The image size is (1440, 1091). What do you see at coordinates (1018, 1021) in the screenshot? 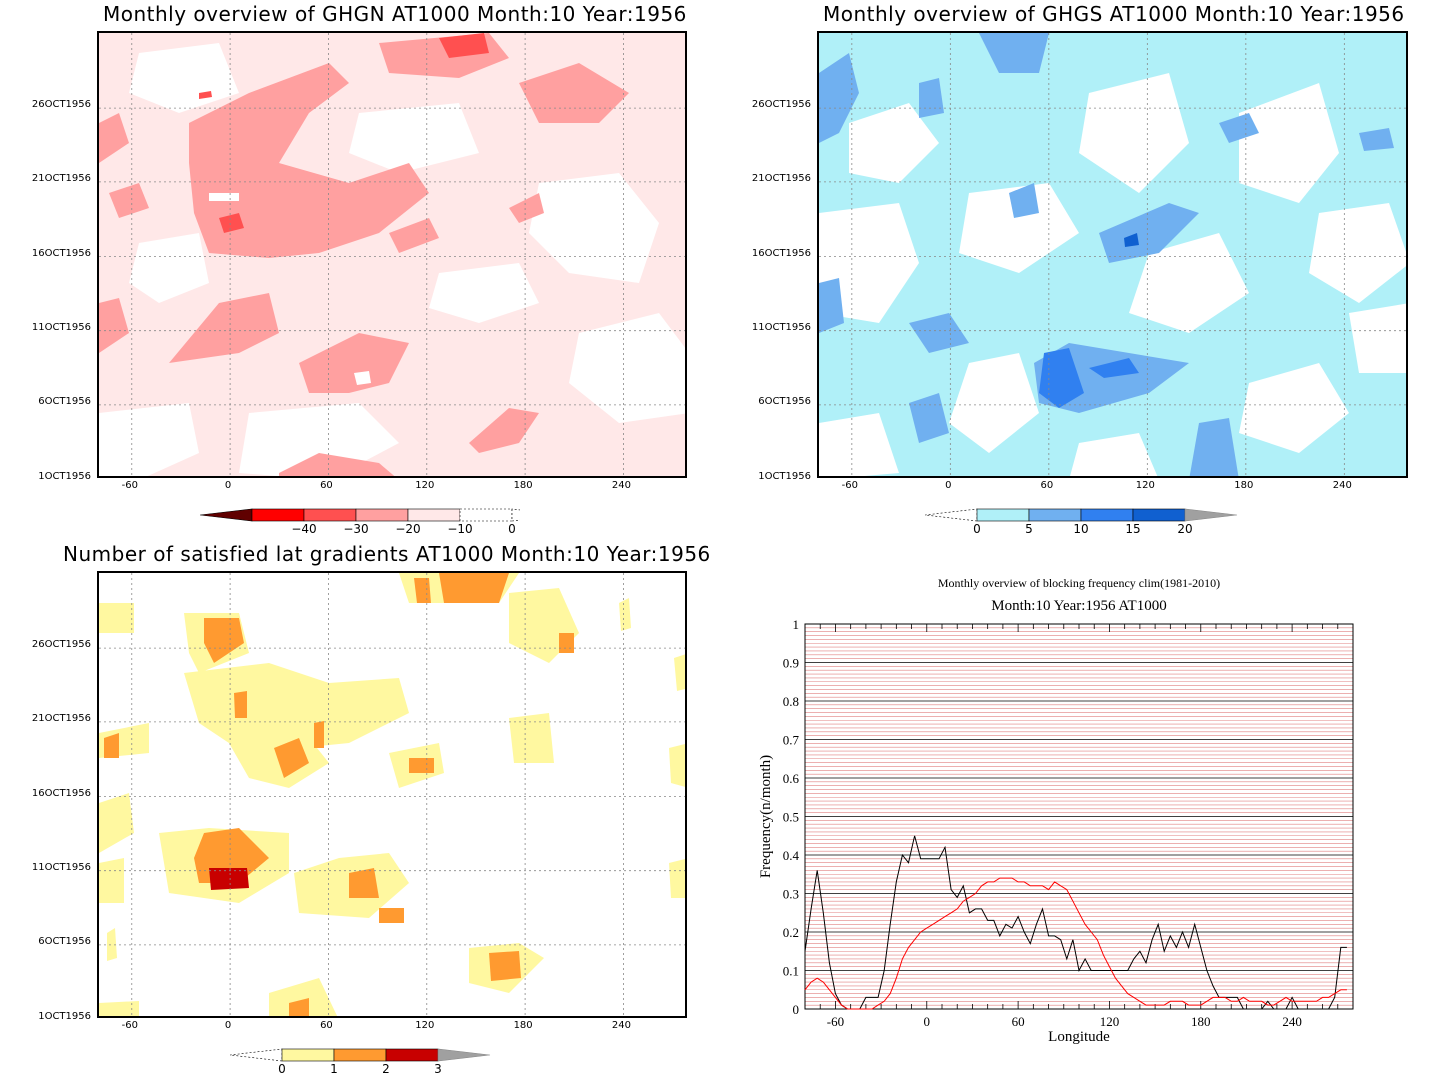
I see `freq-x-tick-label: 60` at bounding box center [1018, 1021].